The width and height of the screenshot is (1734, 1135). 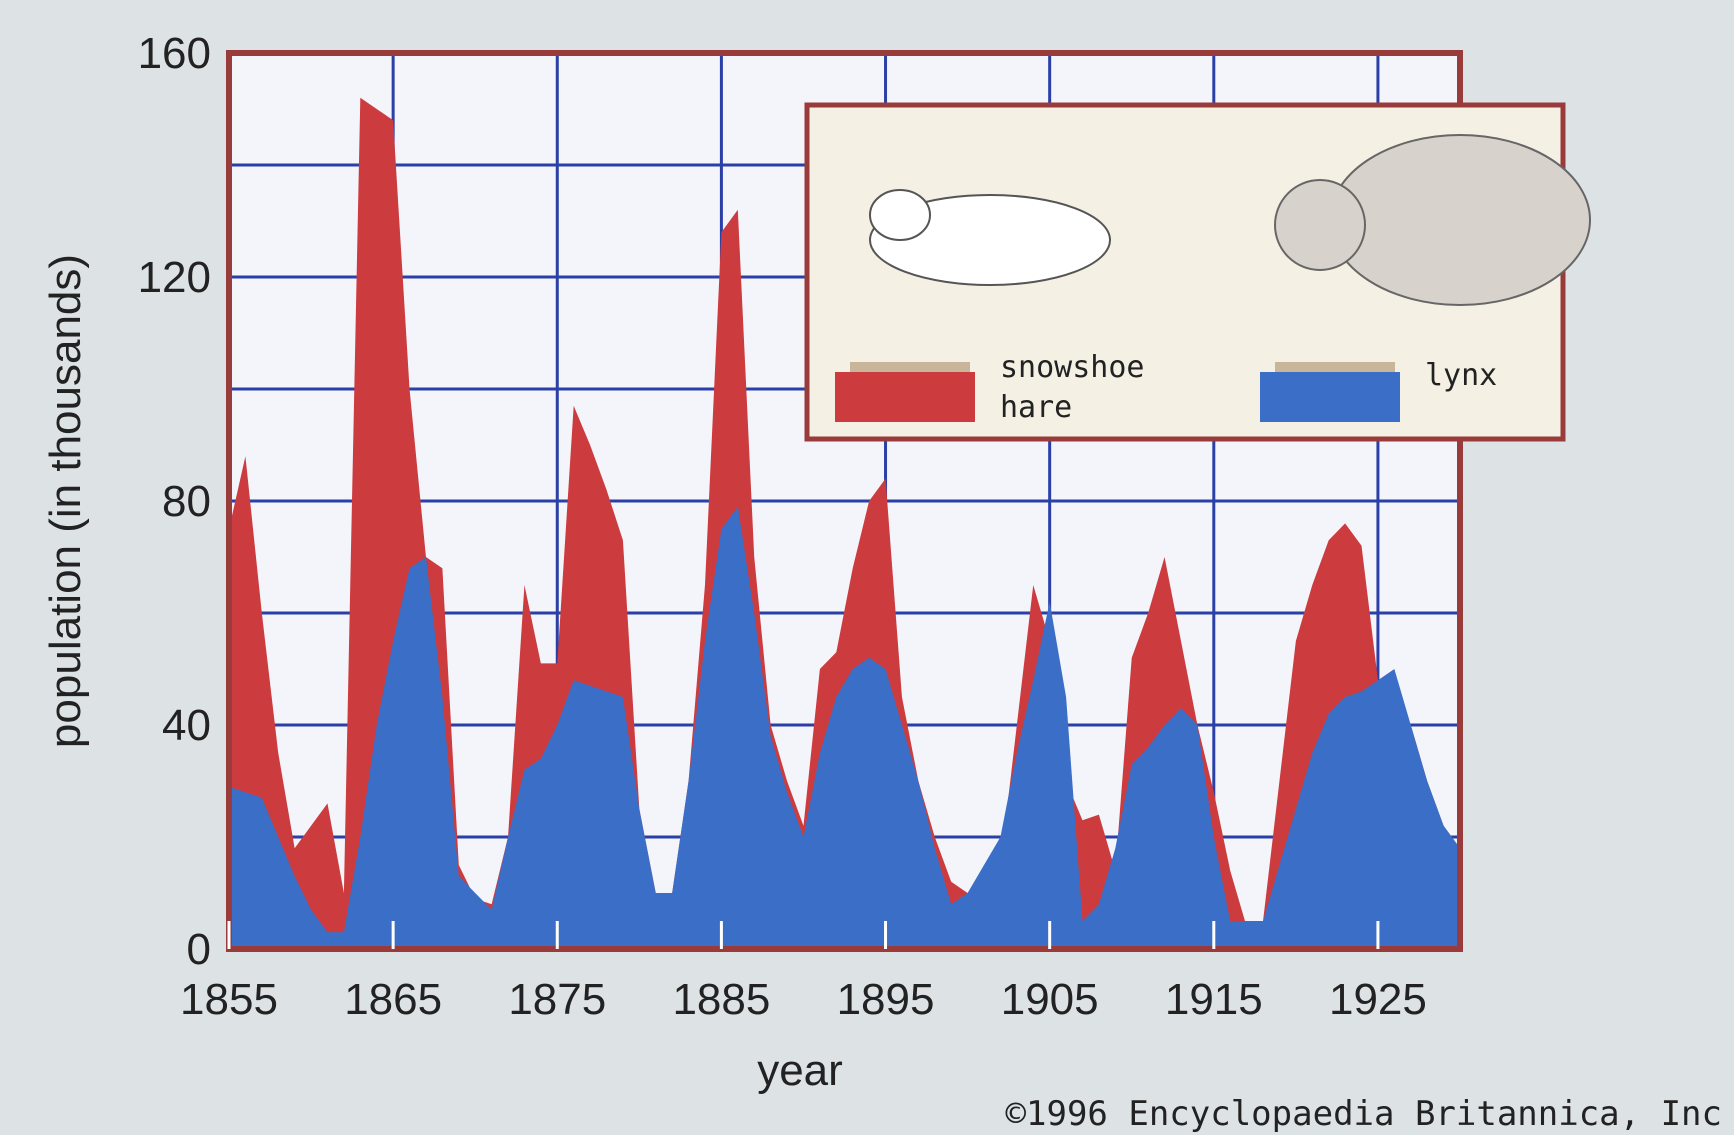 I want to click on x-tick-label: 1885, so click(x=721, y=999).